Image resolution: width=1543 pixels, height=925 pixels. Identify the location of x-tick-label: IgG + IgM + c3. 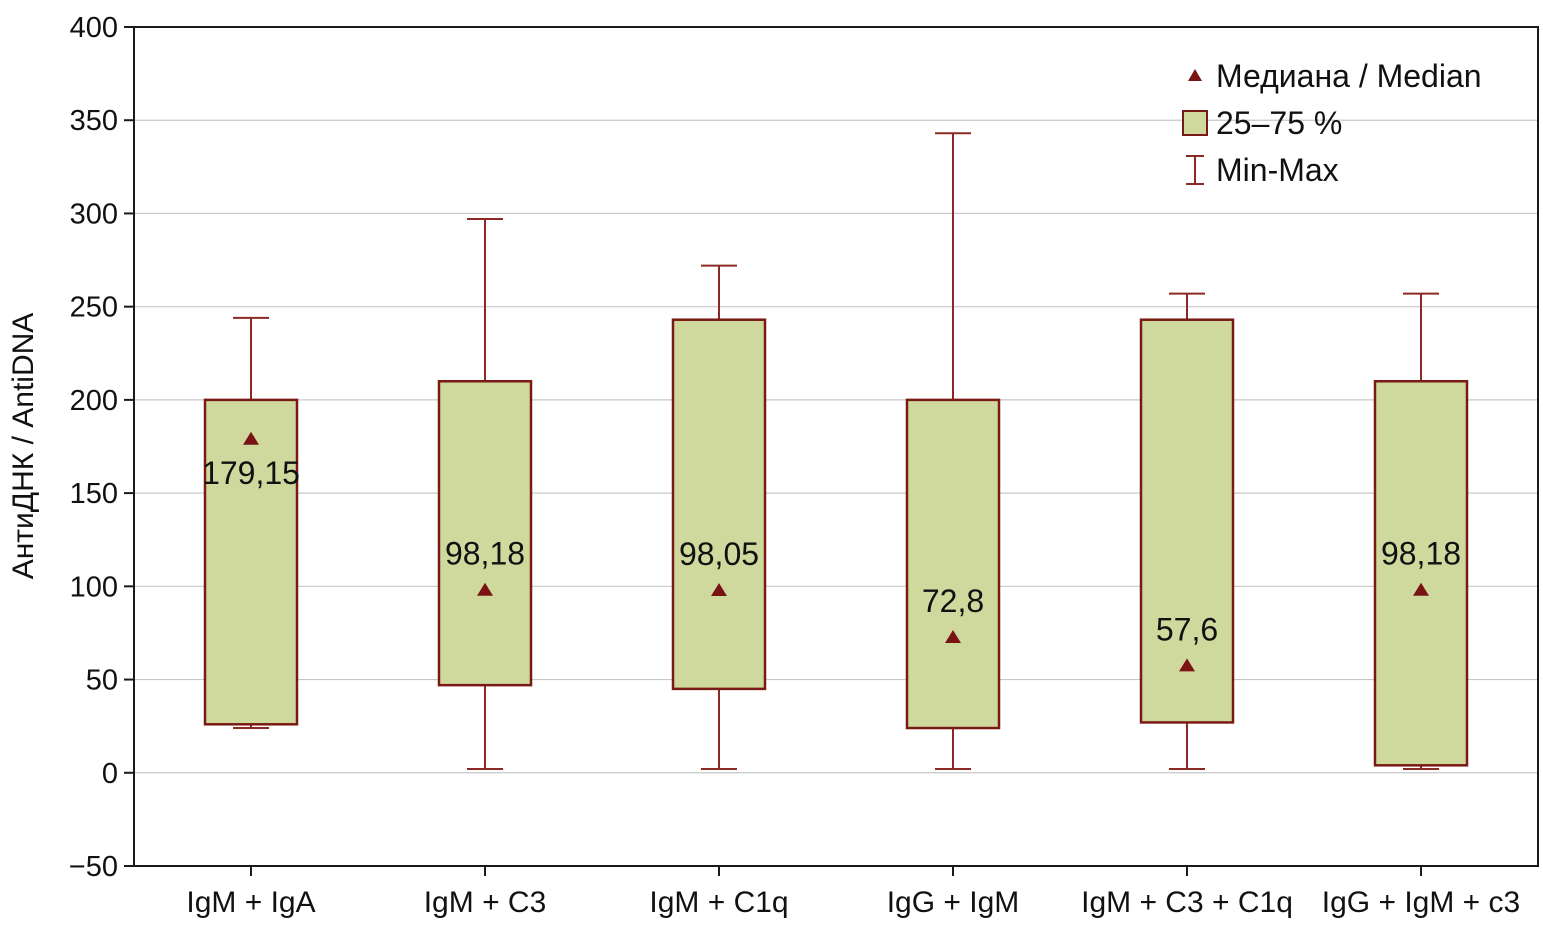
(1421, 902).